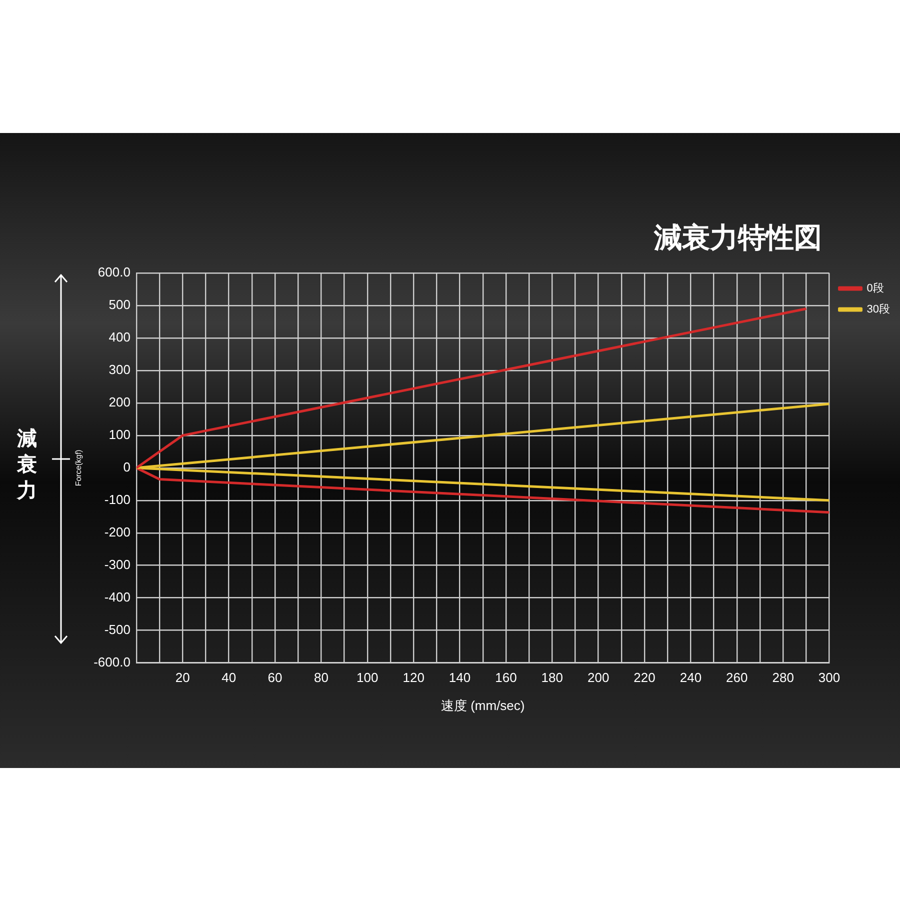 This screenshot has height=900, width=900. I want to click on y-axis-title: Force(kgf), so click(79, 467).